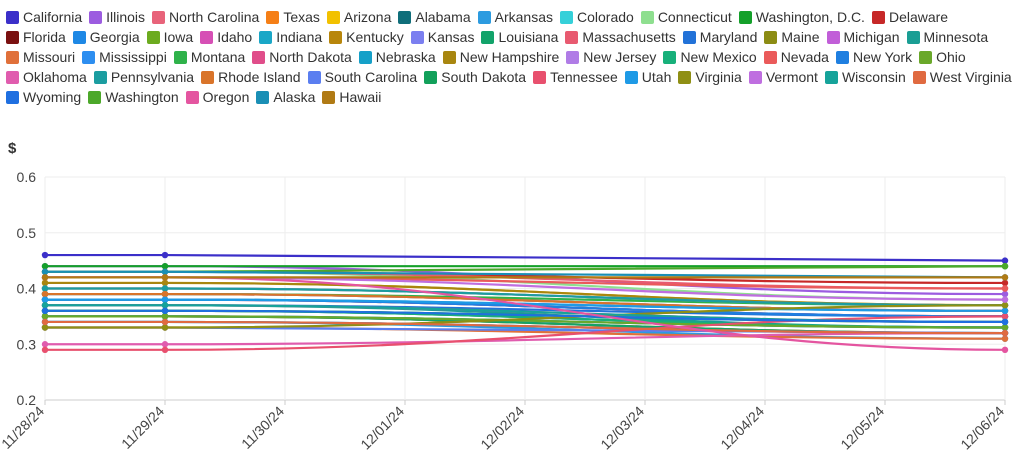  I want to click on data-point-washington, so click(1005, 266).